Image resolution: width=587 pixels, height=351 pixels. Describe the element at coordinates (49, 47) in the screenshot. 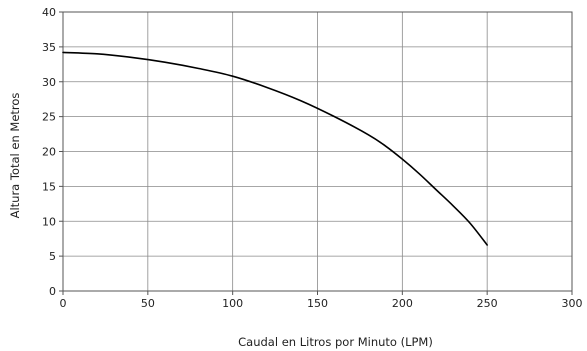

I see `y-tick-label: 35` at that location.